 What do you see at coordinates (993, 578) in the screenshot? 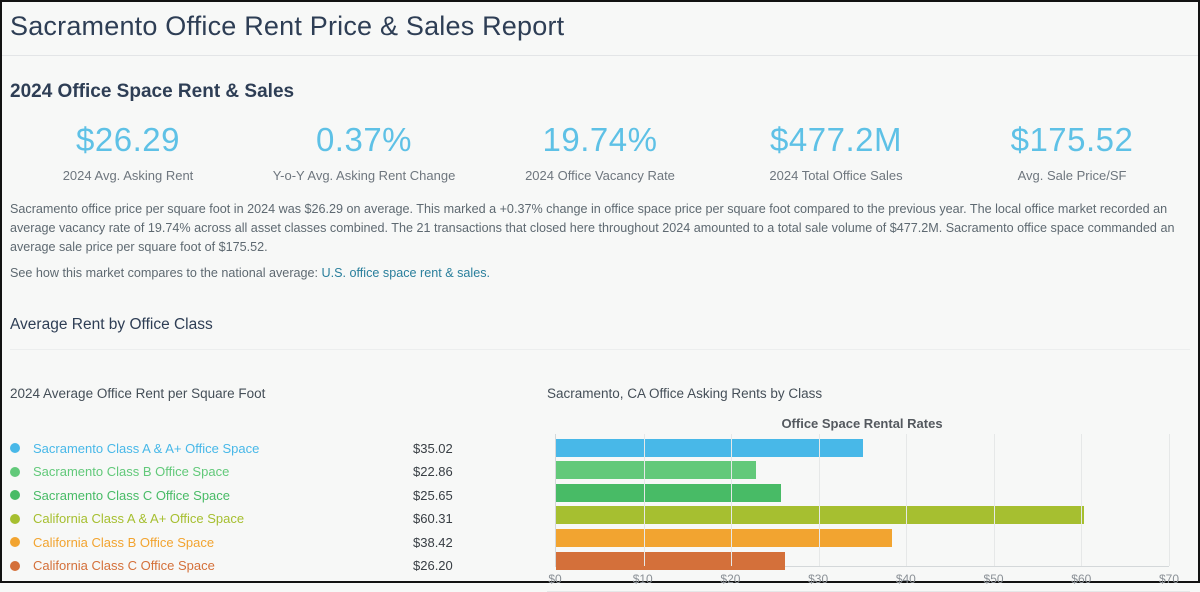
I see `x-tick-label: $50` at bounding box center [993, 578].